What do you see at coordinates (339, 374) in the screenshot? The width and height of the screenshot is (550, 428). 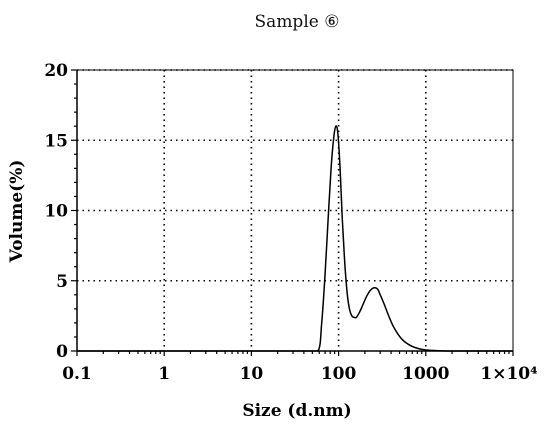 I see `x-tick-label: 100` at bounding box center [339, 374].